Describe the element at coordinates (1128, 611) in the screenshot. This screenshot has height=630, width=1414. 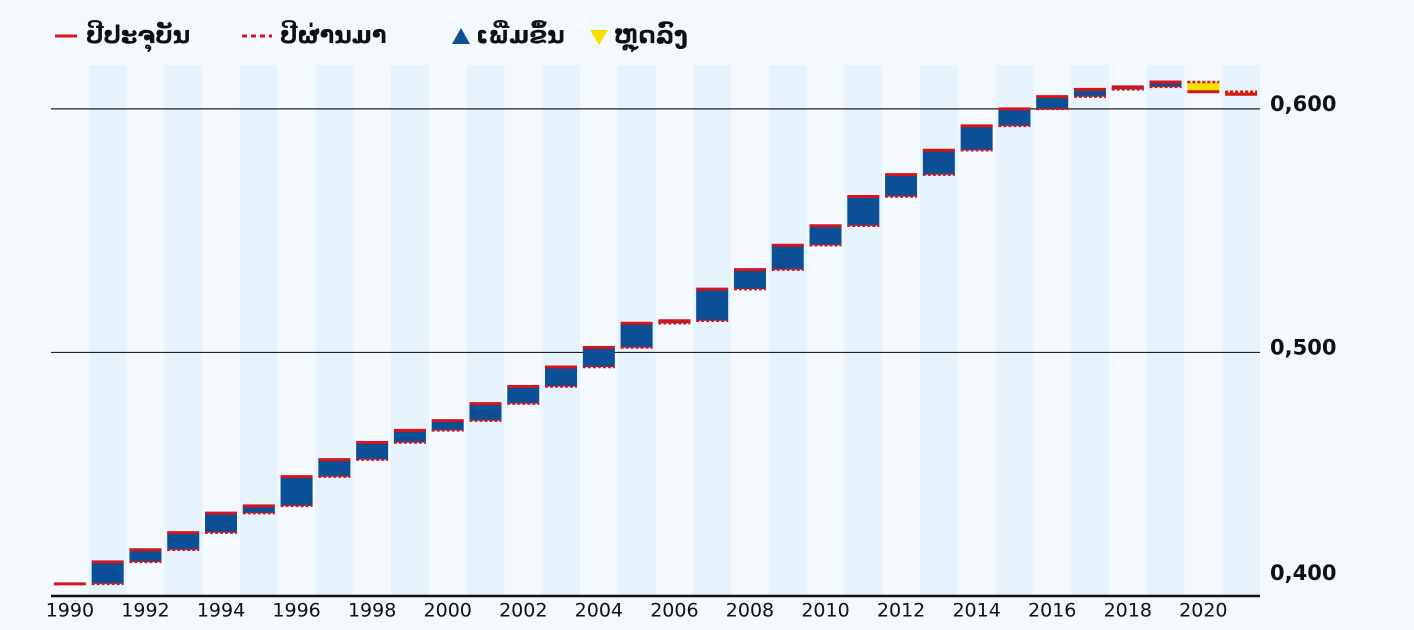
I see `x-tick-label: 2018` at that location.